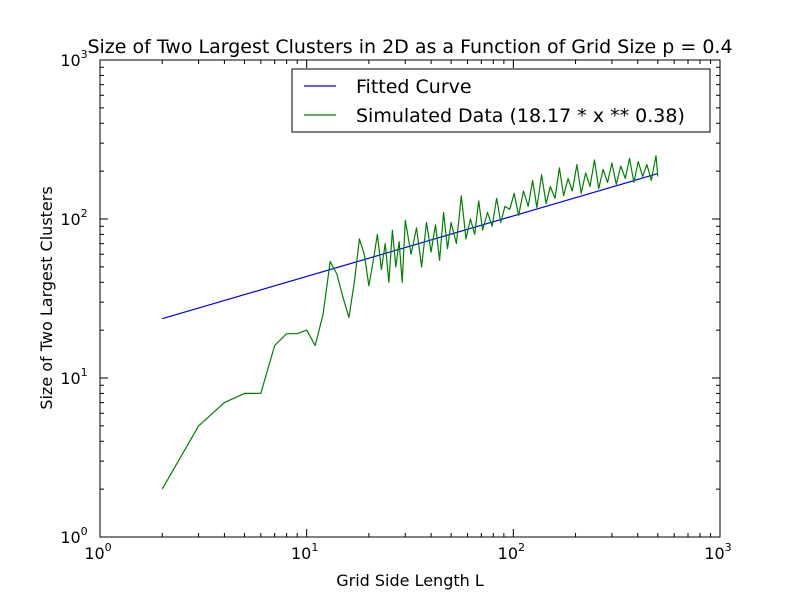 This screenshot has height=597, width=800. What do you see at coordinates (314, 547) in the screenshot?
I see `x-tick-exponent: 1` at bounding box center [314, 547].